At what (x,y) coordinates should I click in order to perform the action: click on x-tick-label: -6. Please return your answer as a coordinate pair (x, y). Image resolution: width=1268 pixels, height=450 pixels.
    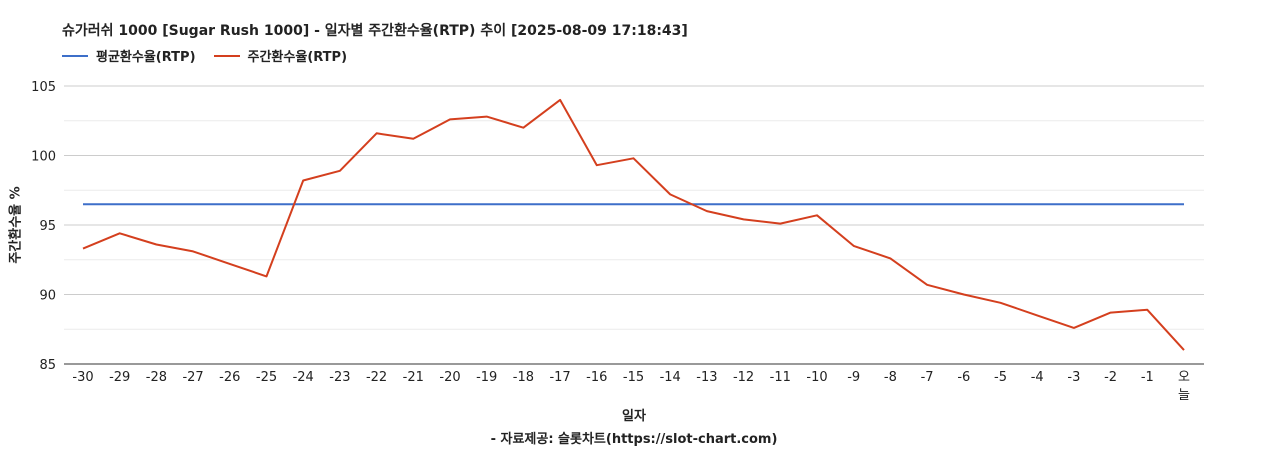
    Looking at the image, I should click on (963, 377).